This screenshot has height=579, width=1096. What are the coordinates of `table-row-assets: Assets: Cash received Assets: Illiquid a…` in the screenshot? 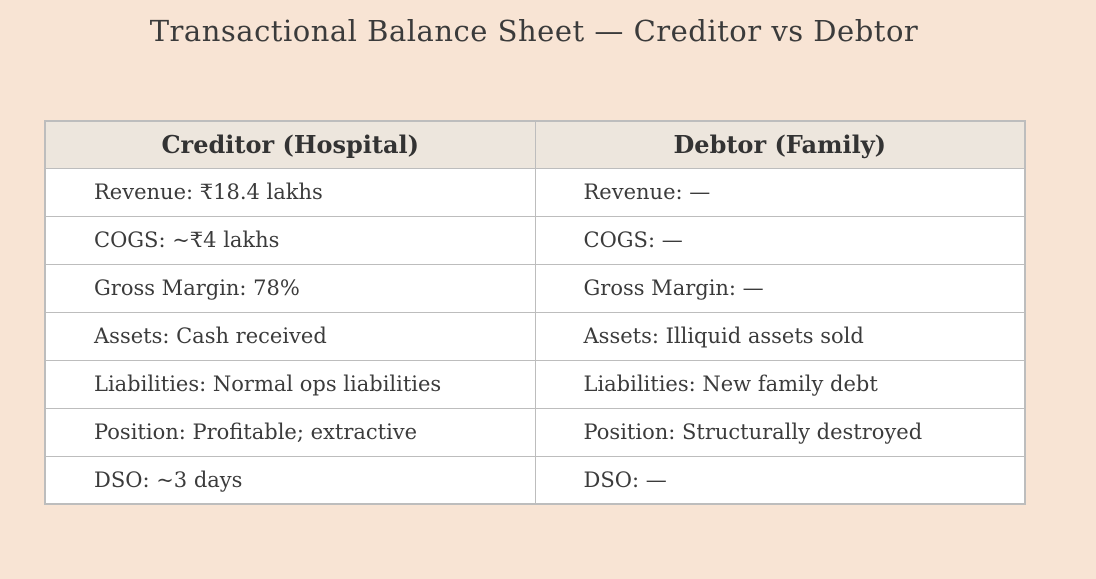 It's located at (535, 336).